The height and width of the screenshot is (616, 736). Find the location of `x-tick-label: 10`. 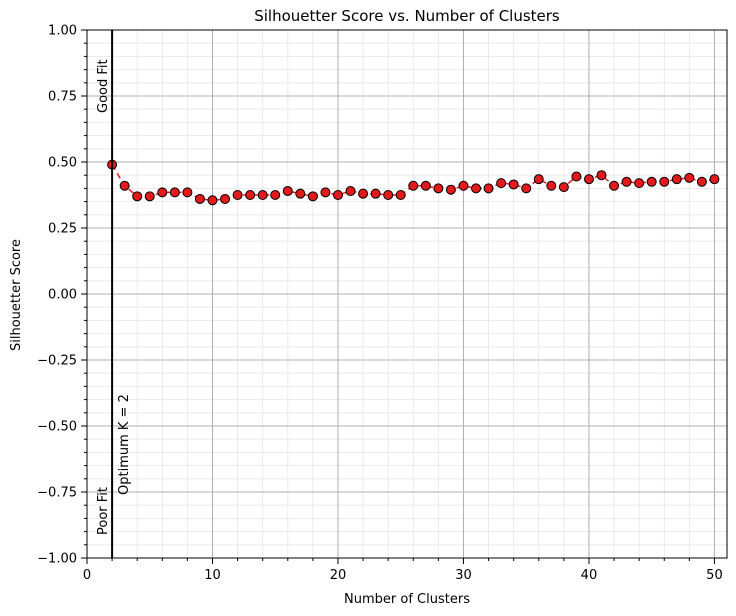

x-tick-label: 10 is located at coordinates (212, 575).